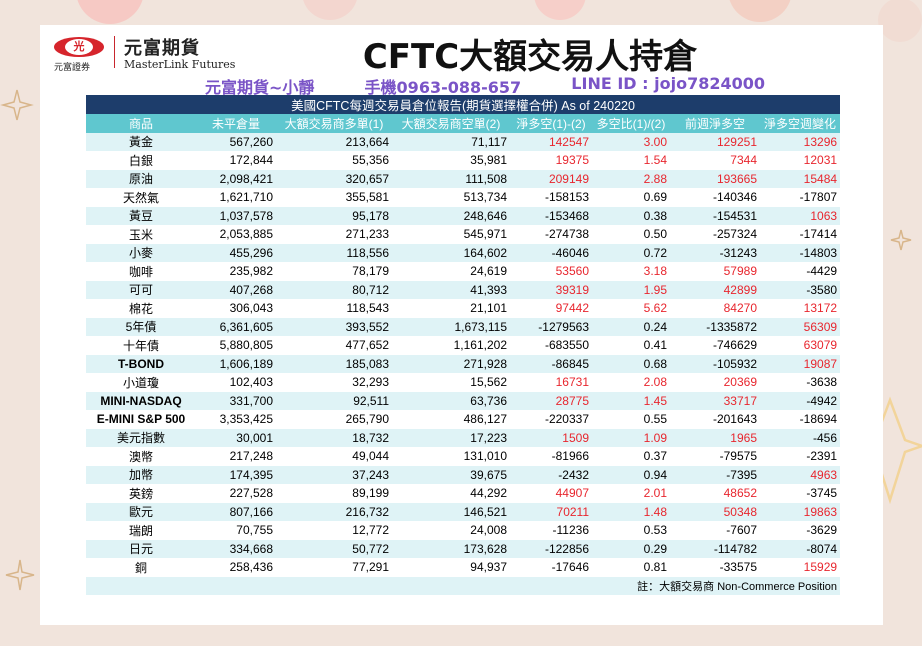 The height and width of the screenshot is (646, 922). What do you see at coordinates (451, 345) in the screenshot?
I see `short-cell: 1,161,202` at bounding box center [451, 345].